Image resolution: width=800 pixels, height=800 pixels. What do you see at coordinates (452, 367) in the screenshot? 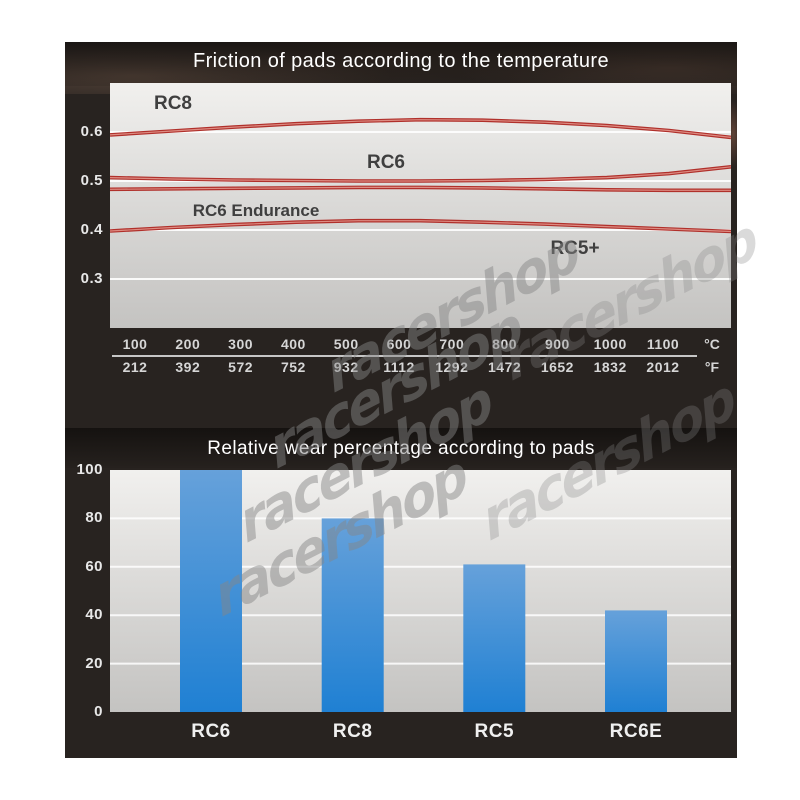
I see `fahrenheit-tick: 1292` at bounding box center [452, 367].